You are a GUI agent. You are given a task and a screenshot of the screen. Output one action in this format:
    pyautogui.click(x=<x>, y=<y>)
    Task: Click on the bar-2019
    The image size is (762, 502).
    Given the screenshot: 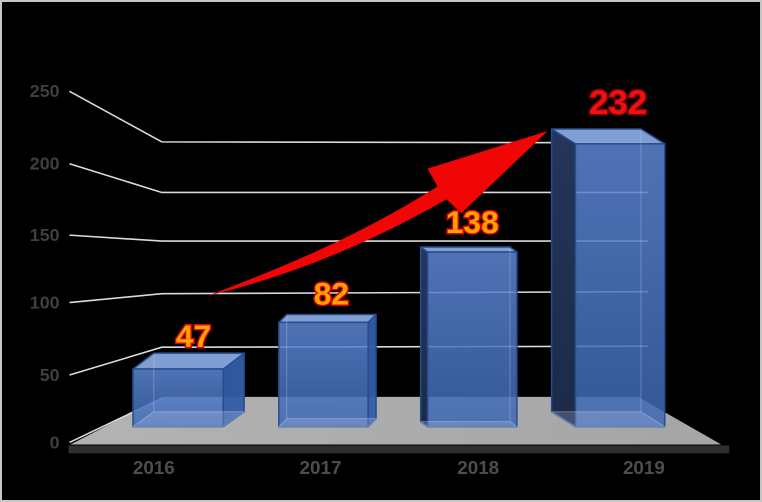 What is the action you would take?
    pyautogui.click(x=608, y=278)
    